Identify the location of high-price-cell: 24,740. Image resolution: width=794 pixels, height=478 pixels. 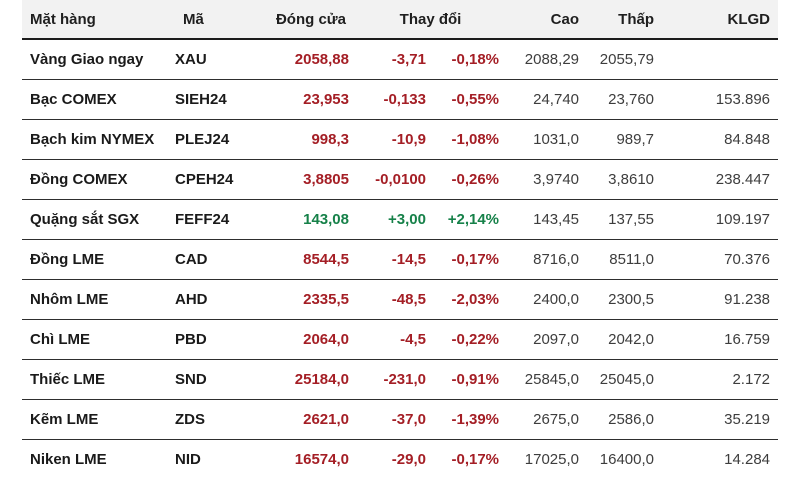
(547, 99).